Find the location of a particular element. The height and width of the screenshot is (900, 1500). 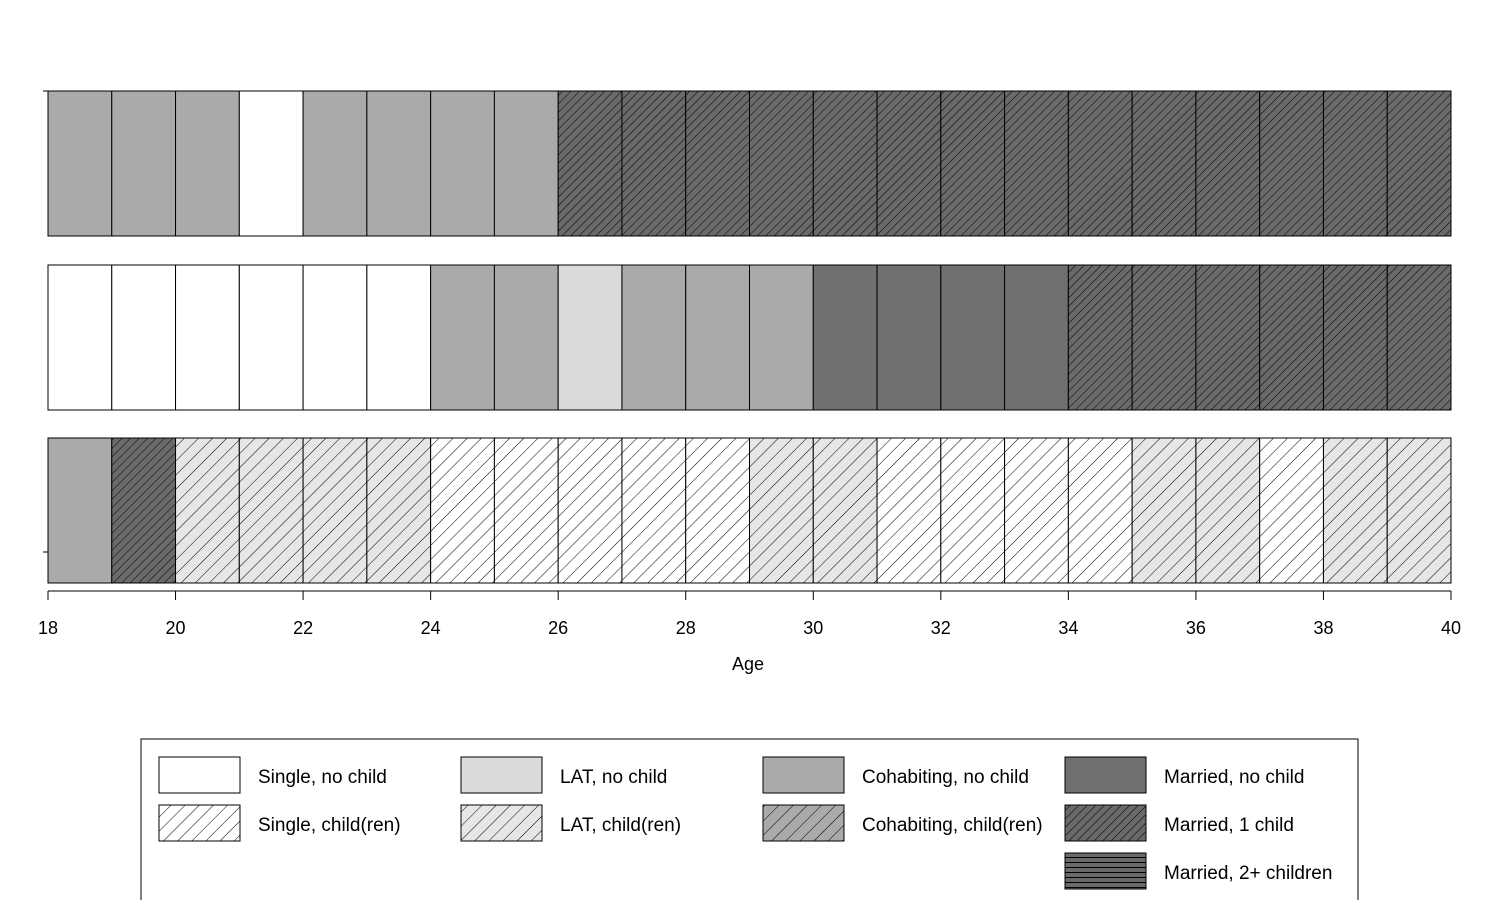

x-axis: 18 20 22 24 26 28 30 32 34 36 38 40 is located at coordinates (749, 614).